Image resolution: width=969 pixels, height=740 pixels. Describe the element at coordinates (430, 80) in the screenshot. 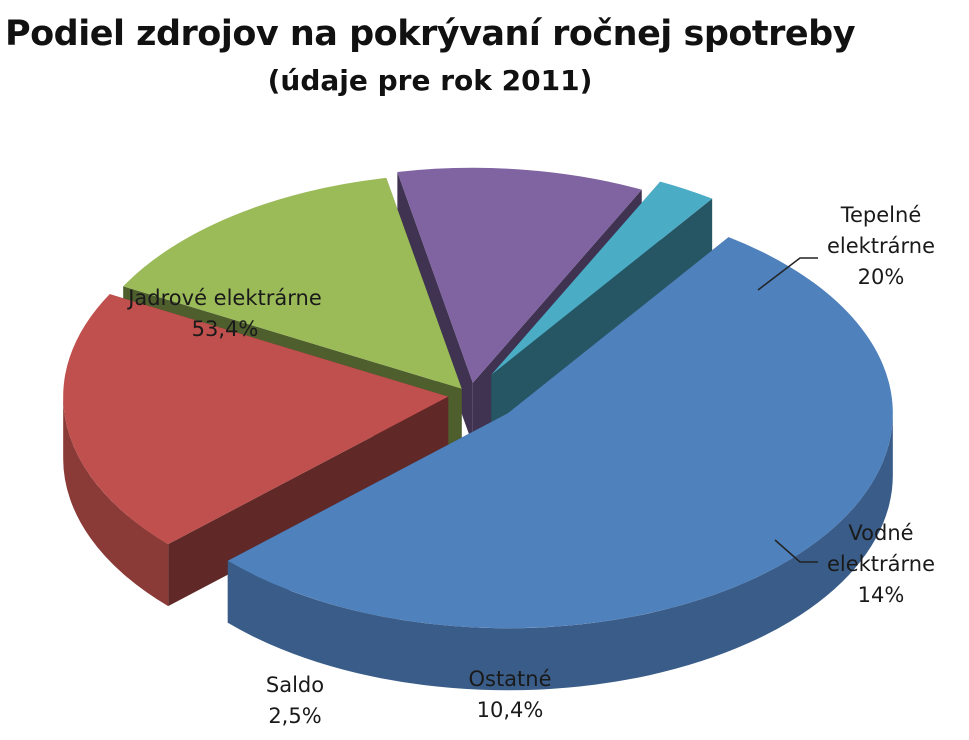

I see `chart-subtitle: (údaje pre rok 2011)` at that location.